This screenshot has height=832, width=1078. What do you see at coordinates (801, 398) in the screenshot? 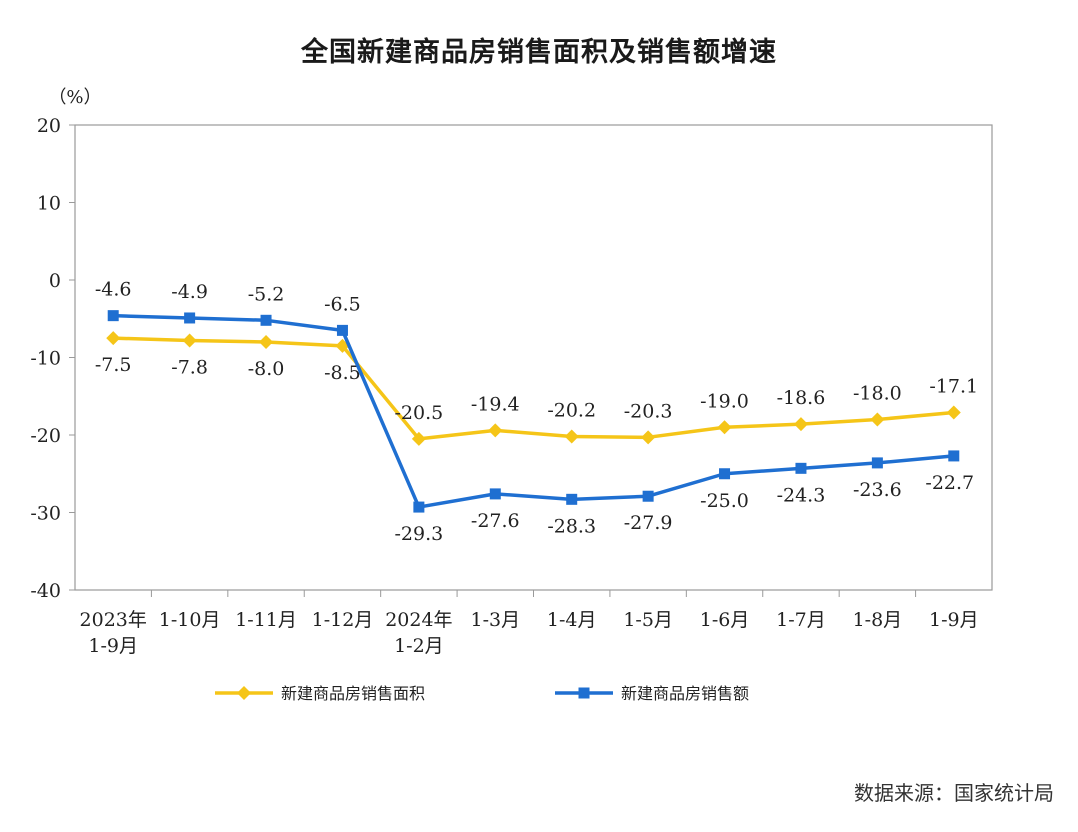
I see `data-label: -18.6` at bounding box center [801, 398].